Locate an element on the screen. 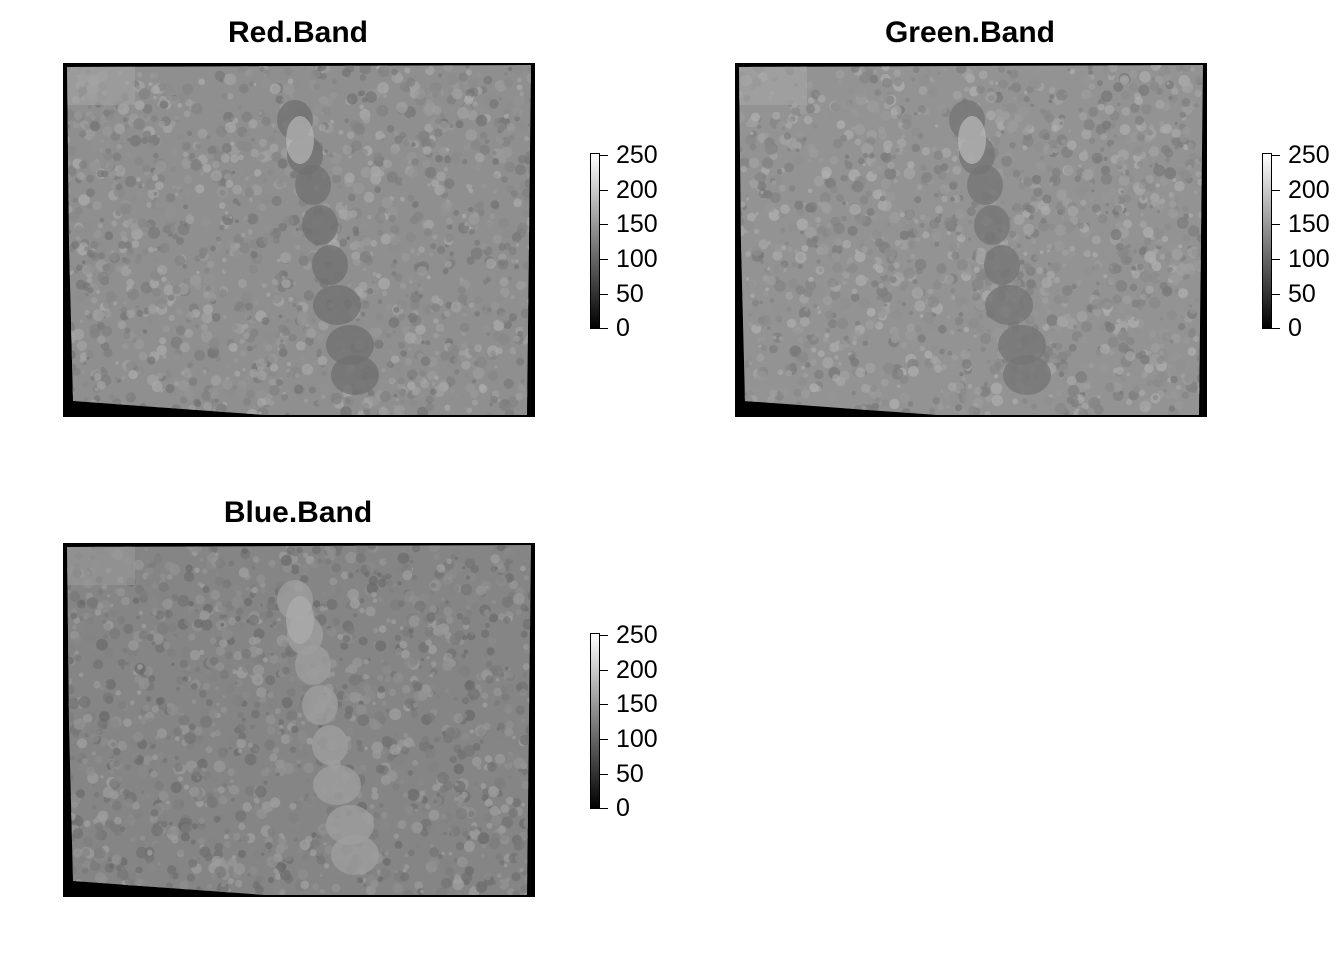 The height and width of the screenshot is (960, 1344). blue-band-raster-image is located at coordinates (299, 720).